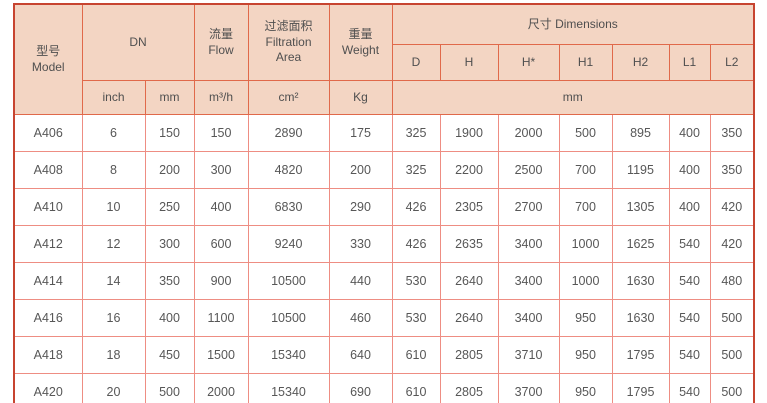 This screenshot has height=403, width=767. What do you see at coordinates (113, 244) in the screenshot?
I see `cell-dn-inch: 12` at bounding box center [113, 244].